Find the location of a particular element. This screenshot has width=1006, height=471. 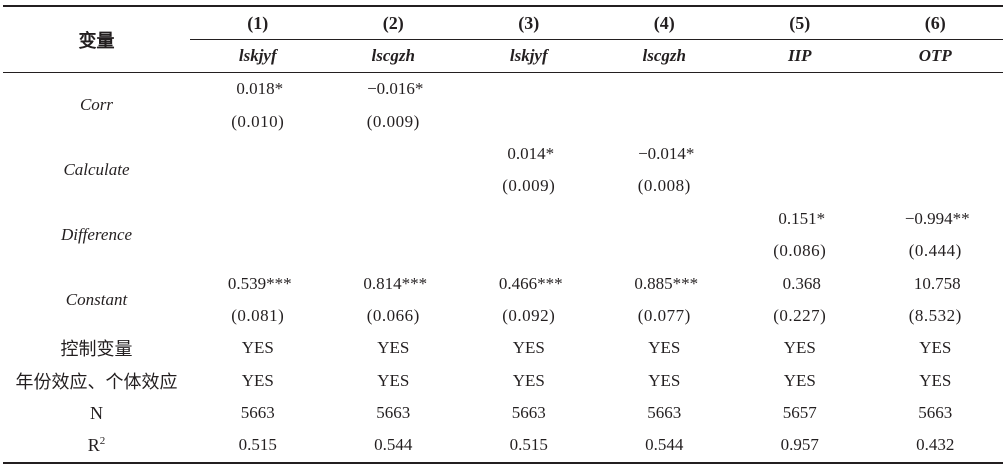

dep-var-col-1: lskjyf is located at coordinates (258, 56).